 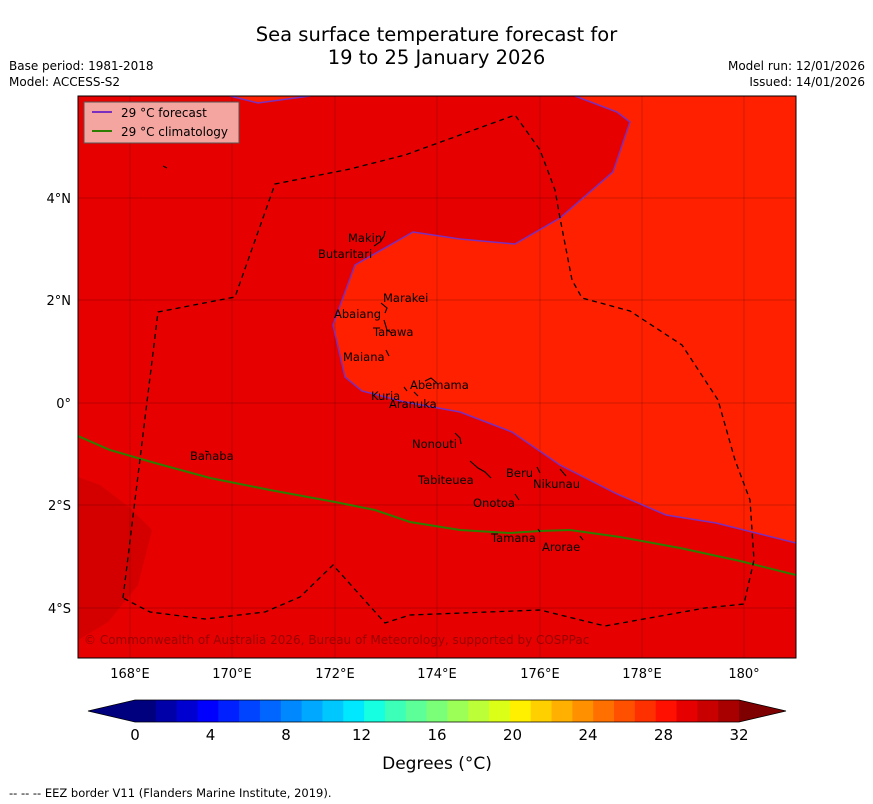 What do you see at coordinates (743, 674) in the screenshot?
I see `lon-tick-180: 180°` at bounding box center [743, 674].